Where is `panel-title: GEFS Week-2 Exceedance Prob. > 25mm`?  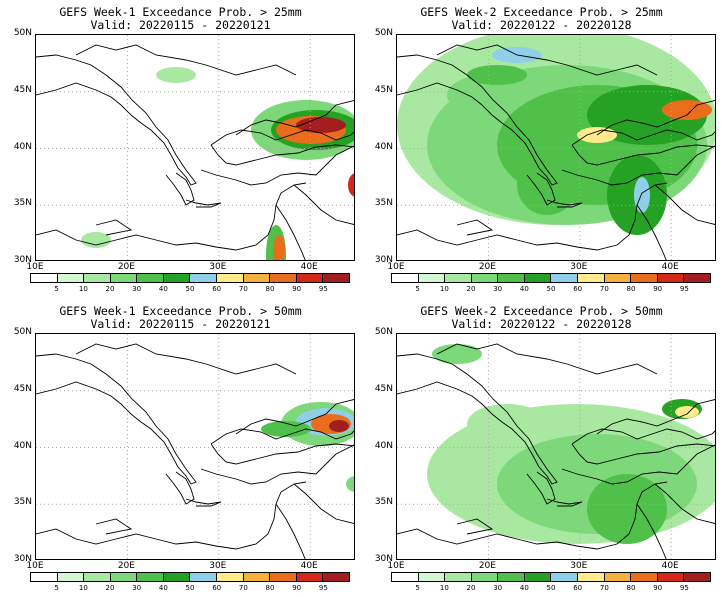 panel-title: GEFS Week-2 Exceedance Prob. > 25mm is located at coordinates (541, 12).